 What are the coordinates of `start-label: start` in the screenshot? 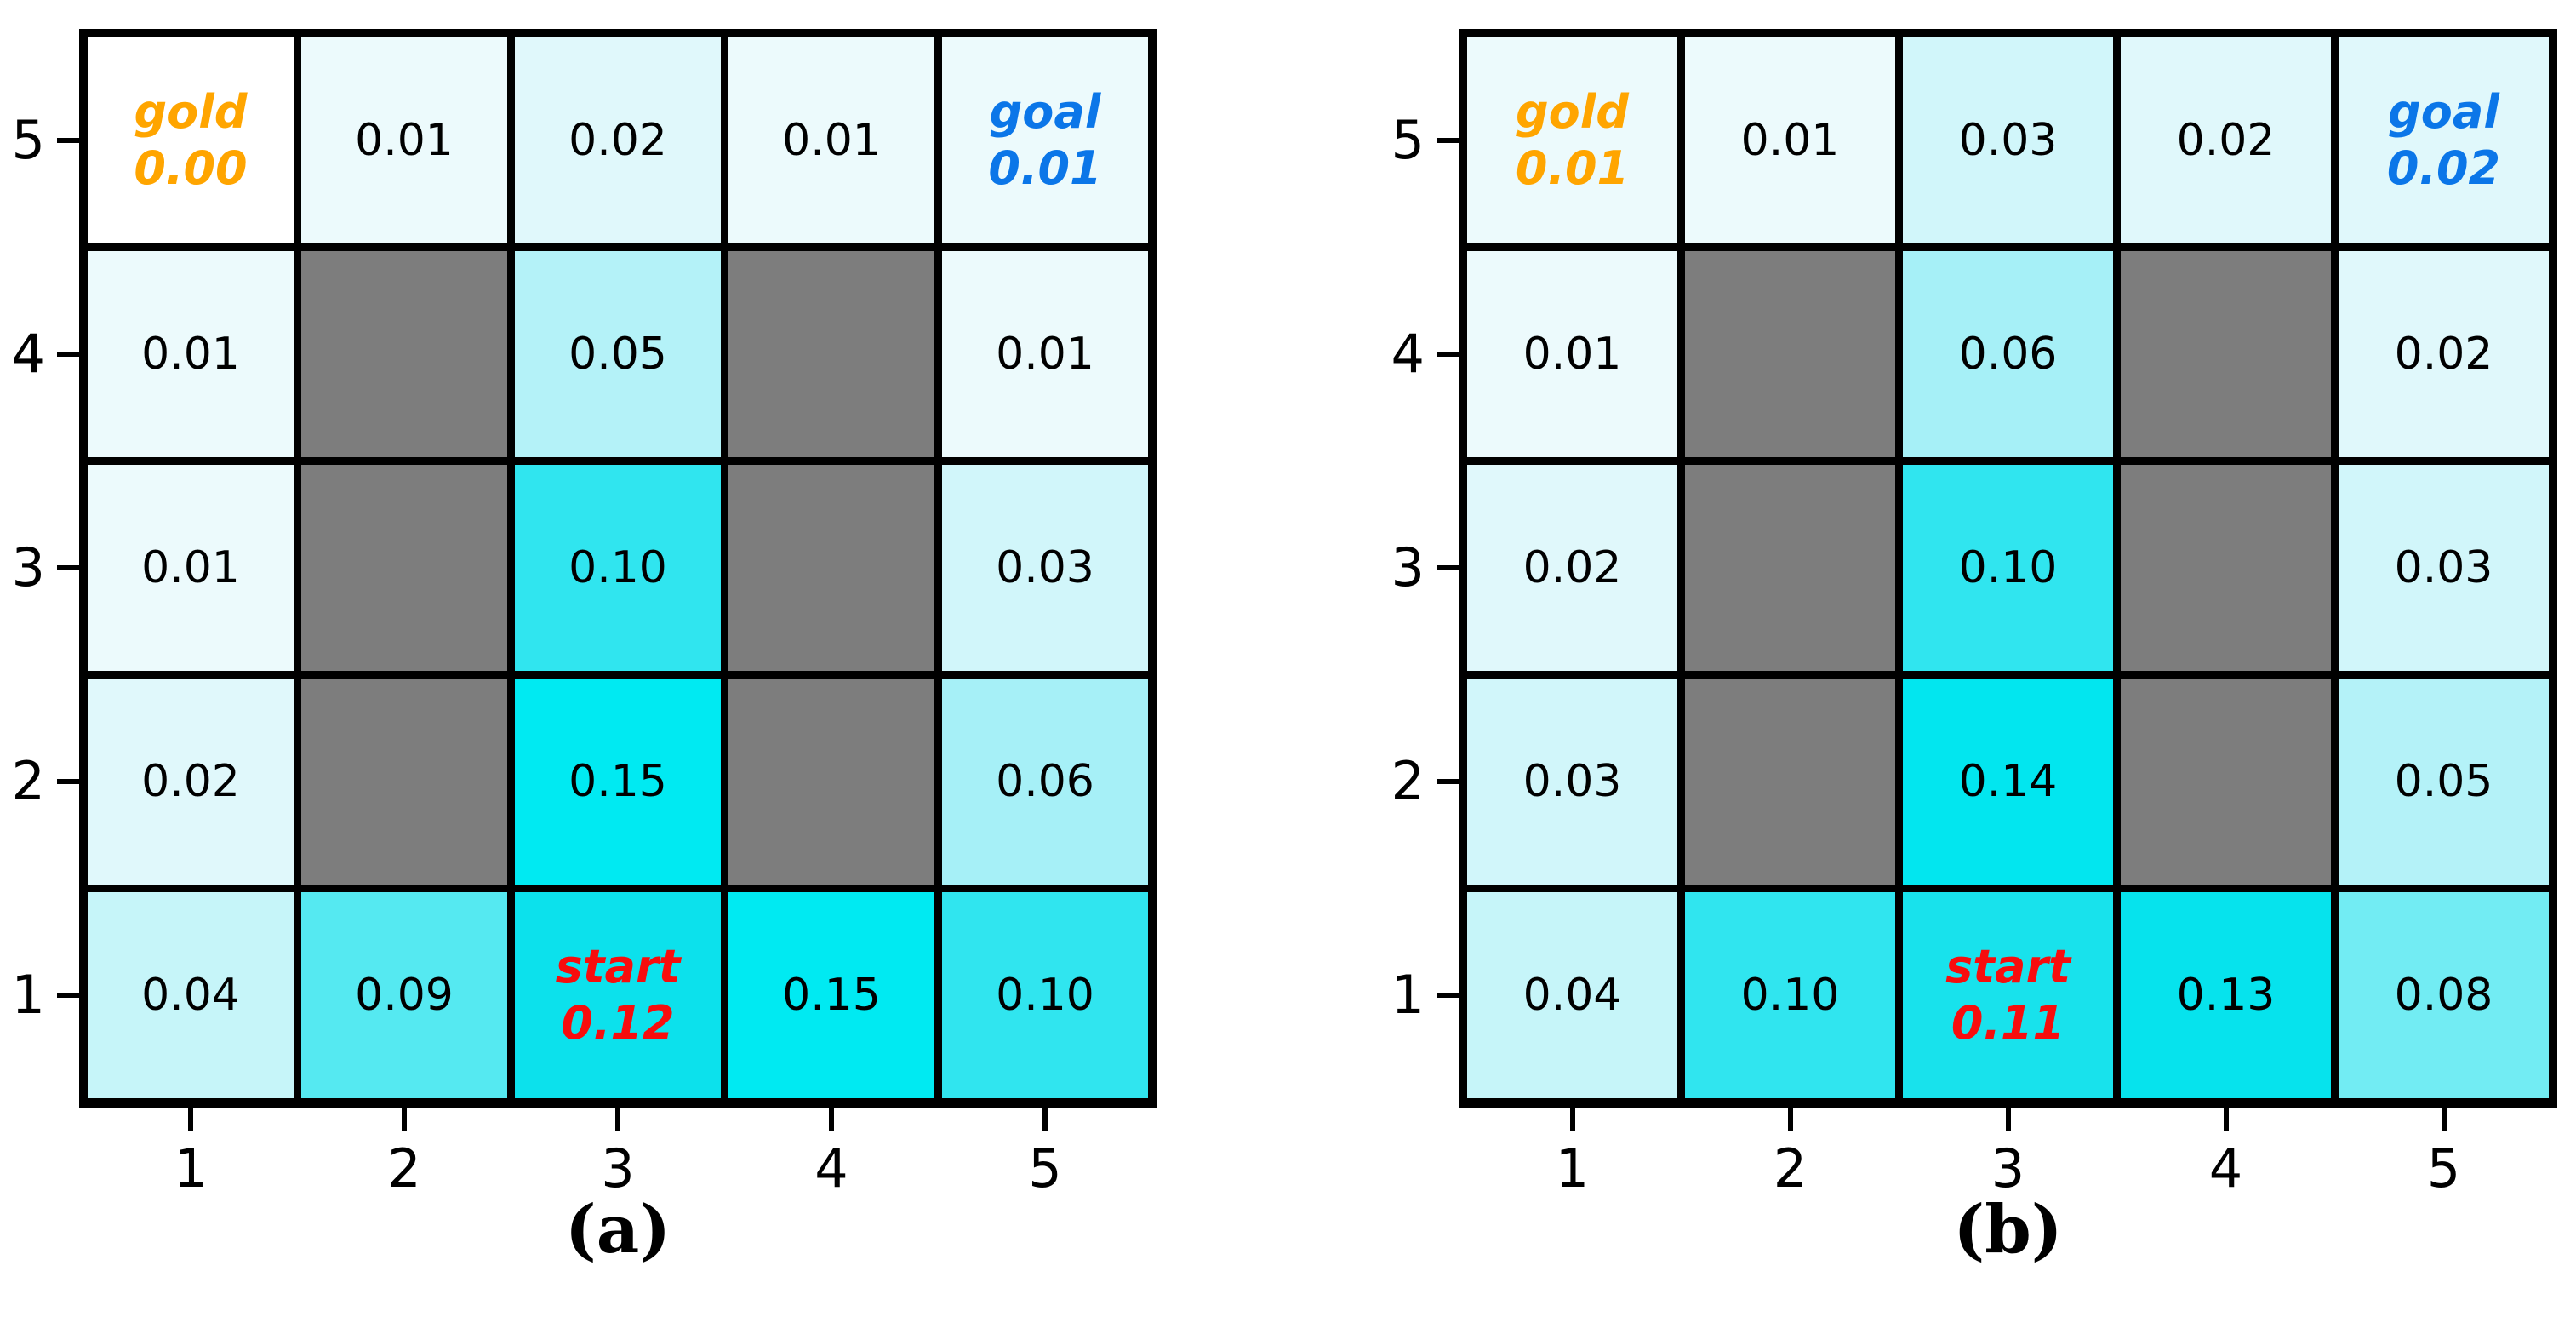 It's located at (618, 967).